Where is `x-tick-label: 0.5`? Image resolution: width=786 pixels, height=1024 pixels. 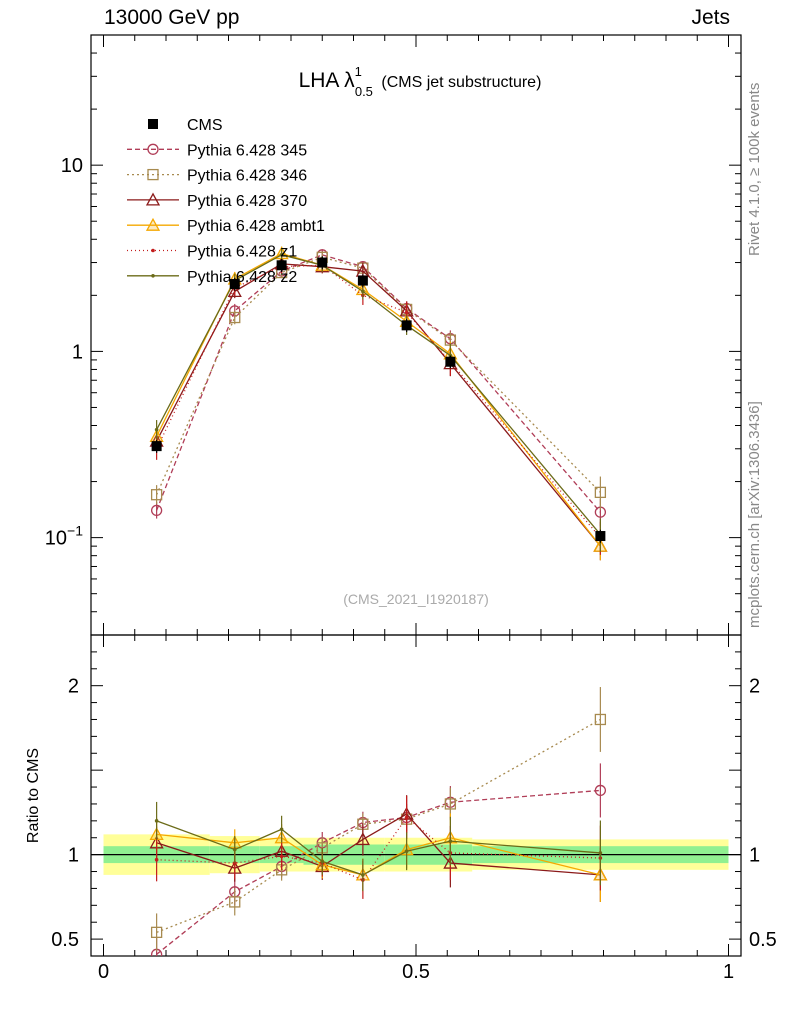
x-tick-label: 0.5 is located at coordinates (416, 972).